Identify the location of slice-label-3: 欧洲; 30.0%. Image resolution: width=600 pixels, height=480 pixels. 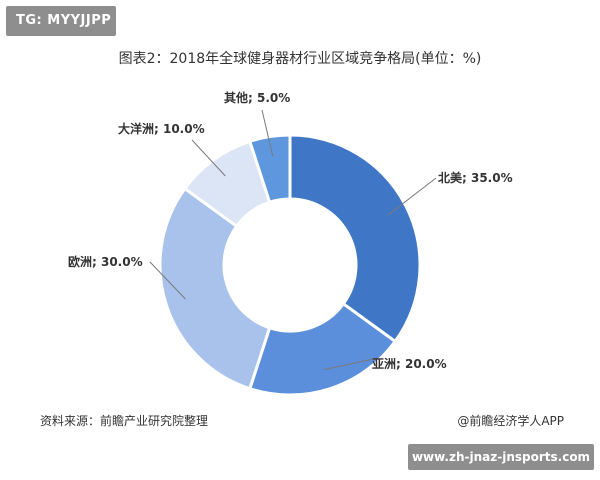
(105, 261).